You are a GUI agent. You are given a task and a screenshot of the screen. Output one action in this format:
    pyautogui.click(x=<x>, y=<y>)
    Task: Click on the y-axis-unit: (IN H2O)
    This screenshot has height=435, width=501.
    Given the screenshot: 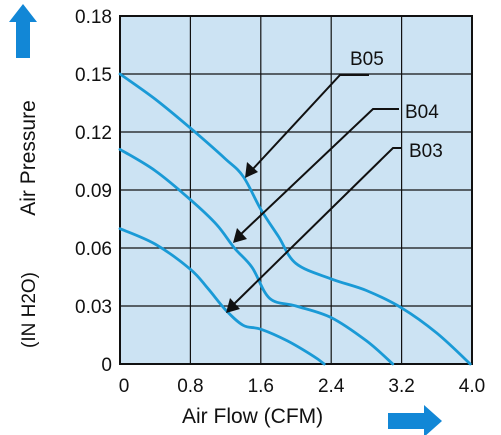 What is the action you would take?
    pyautogui.click(x=29, y=310)
    